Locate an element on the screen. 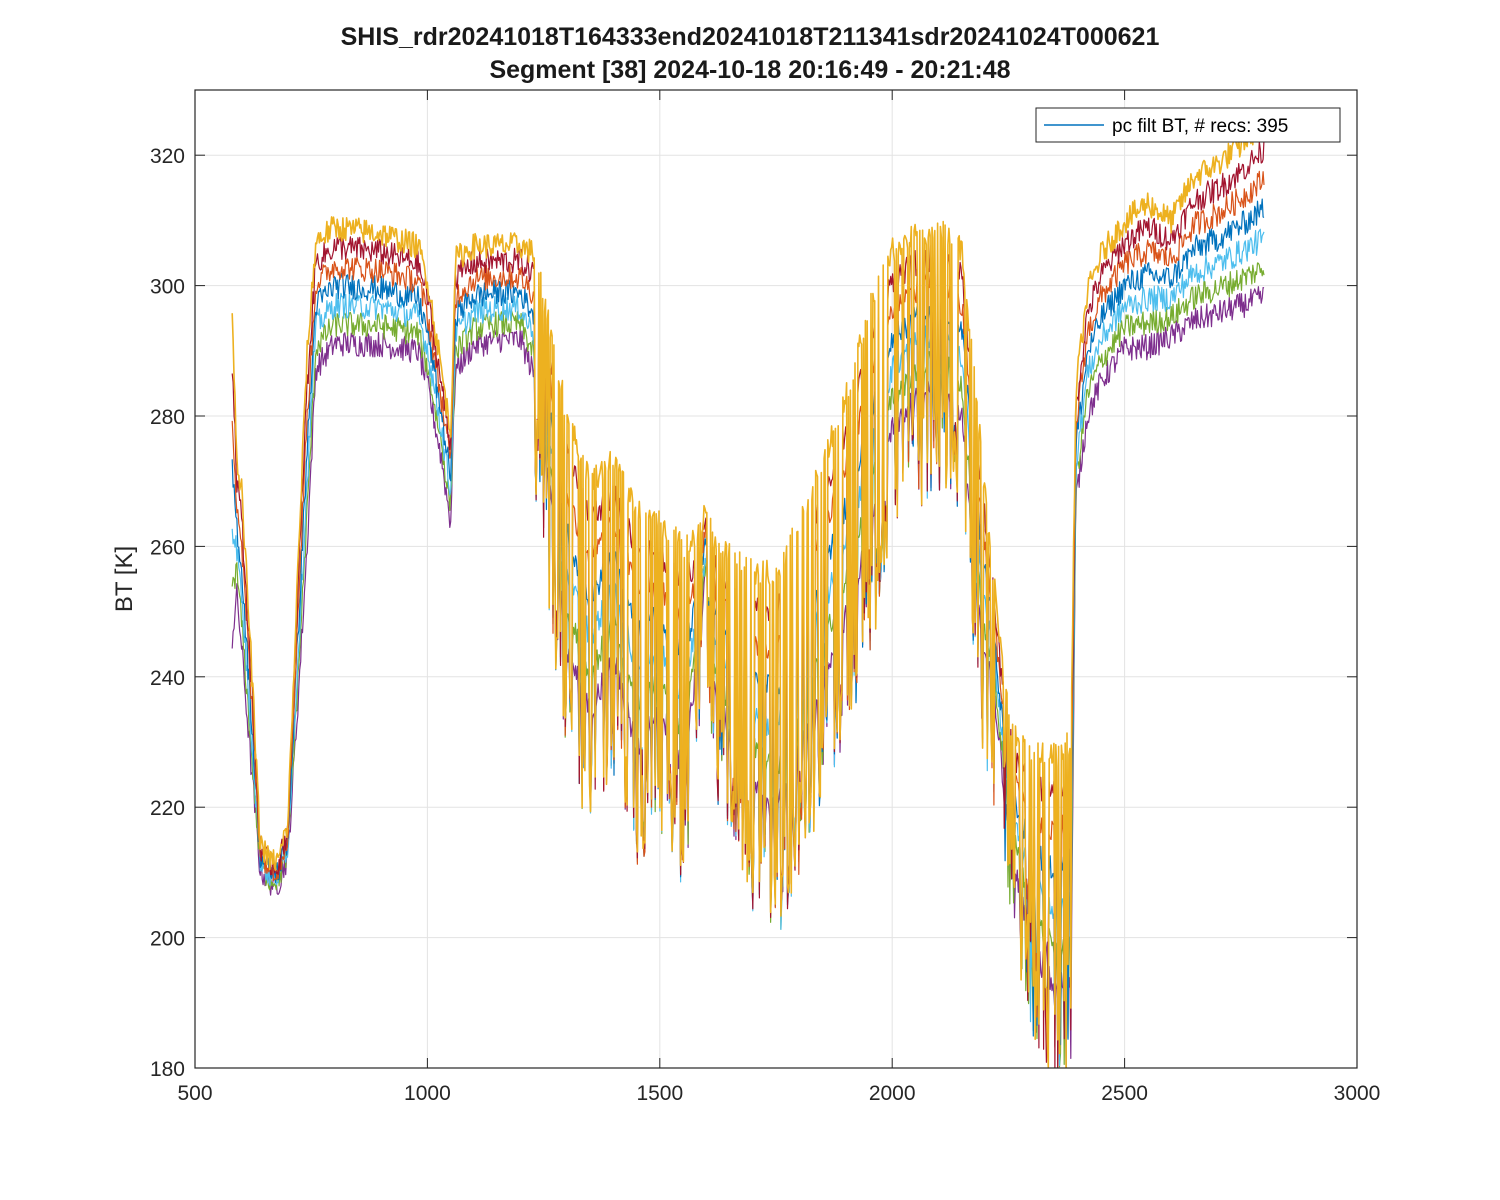 The height and width of the screenshot is (1200, 1500). x-tick-label: 2000 is located at coordinates (892, 1093).